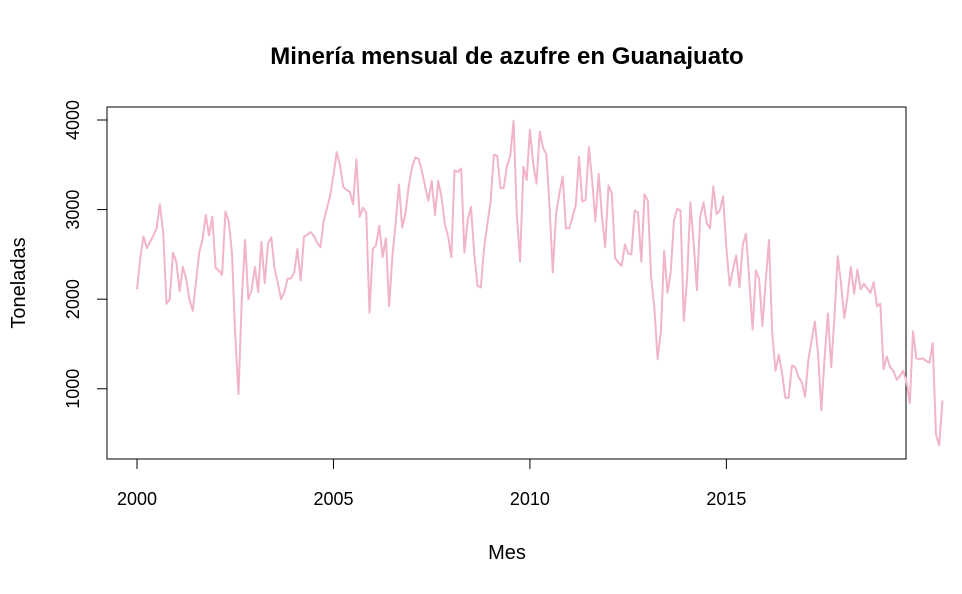  What do you see at coordinates (507, 553) in the screenshot?
I see `x-axis-label: Mes` at bounding box center [507, 553].